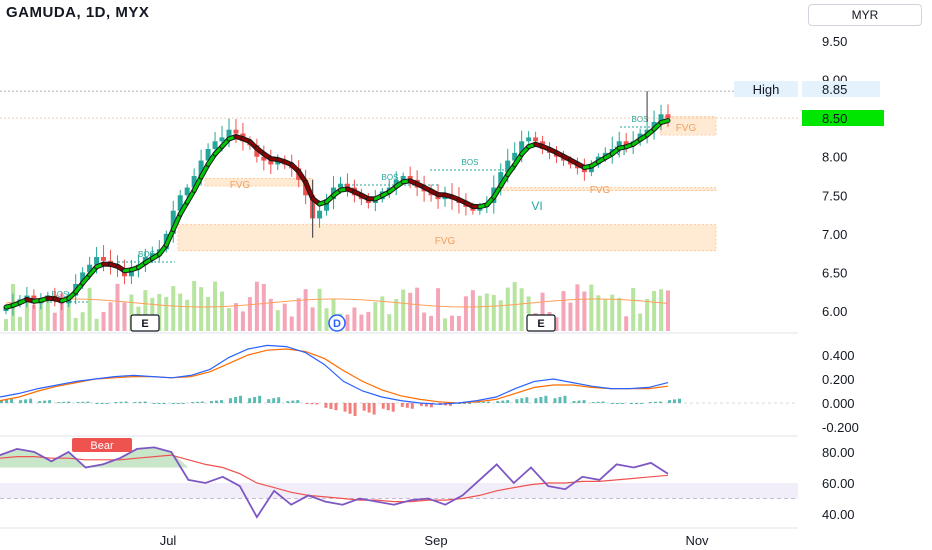 The height and width of the screenshot is (550, 932). What do you see at coordinates (838, 483) in the screenshot?
I see `rsi-tick-label: 60.00` at bounding box center [838, 483].